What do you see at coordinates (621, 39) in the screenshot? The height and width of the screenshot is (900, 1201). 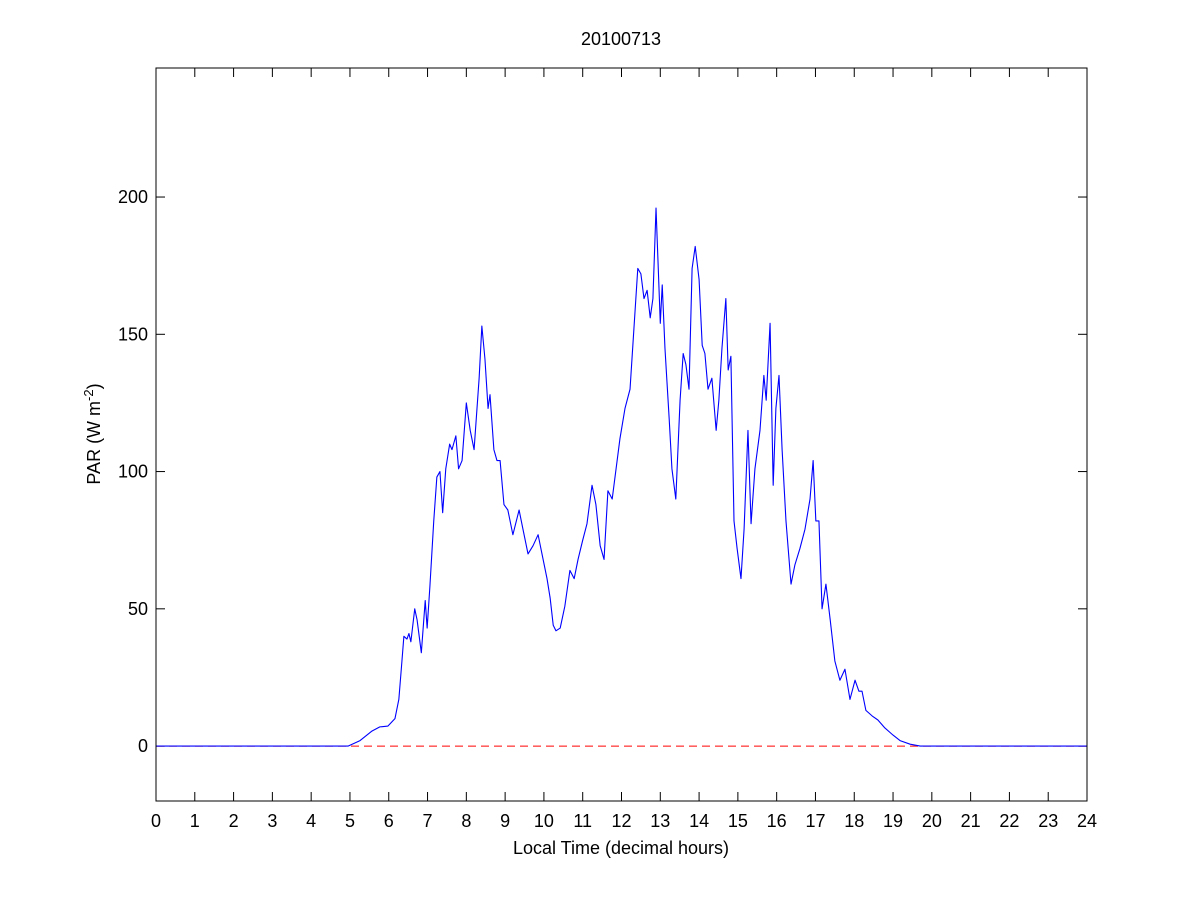 I see `chart-title: 20100713` at bounding box center [621, 39].